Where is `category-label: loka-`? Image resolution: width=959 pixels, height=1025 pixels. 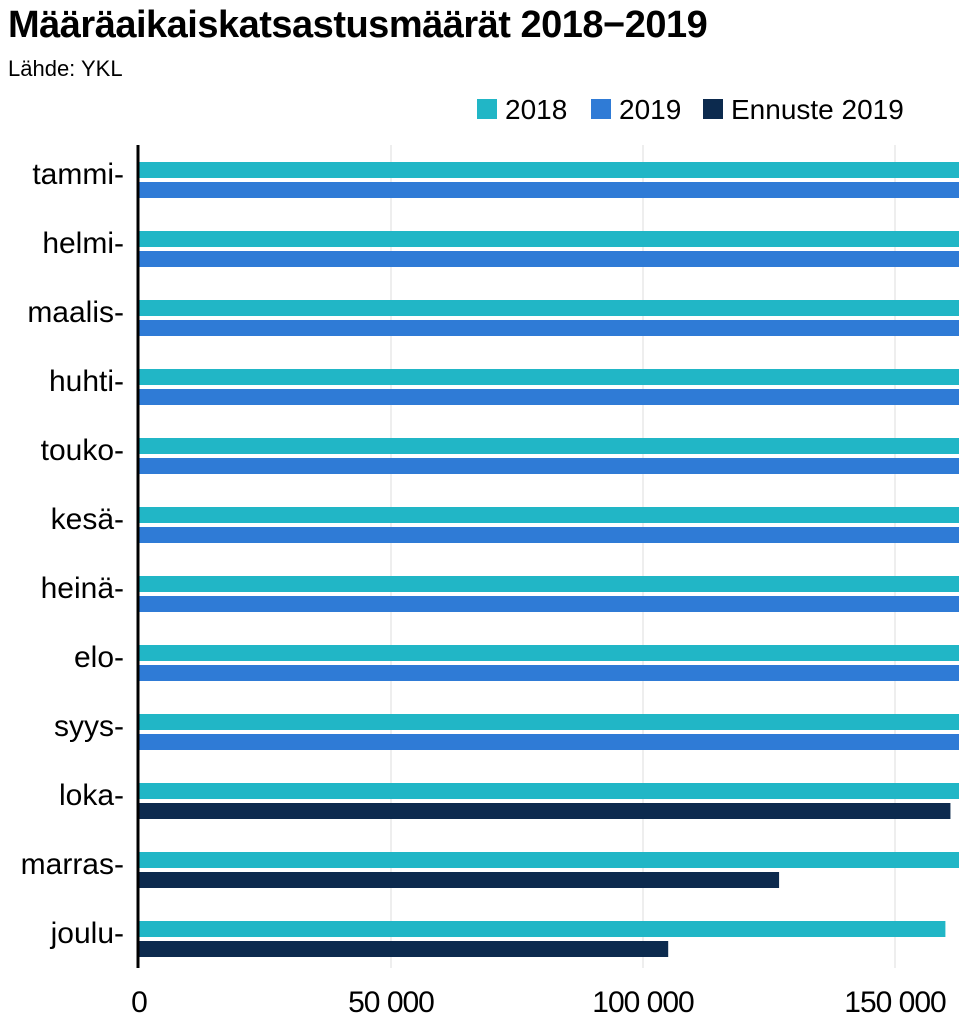
category-label: loka- is located at coordinates (91, 795).